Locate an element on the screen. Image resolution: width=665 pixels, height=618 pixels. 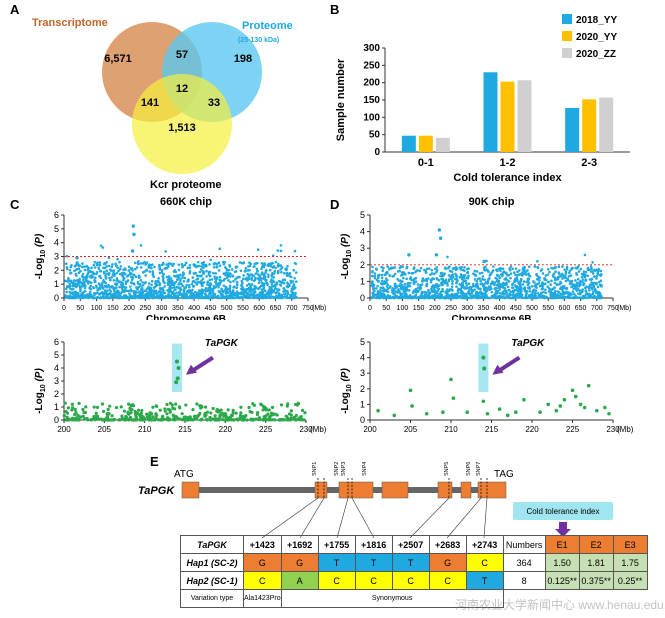
x-tick-label: 300 is located at coordinates (467, 308).